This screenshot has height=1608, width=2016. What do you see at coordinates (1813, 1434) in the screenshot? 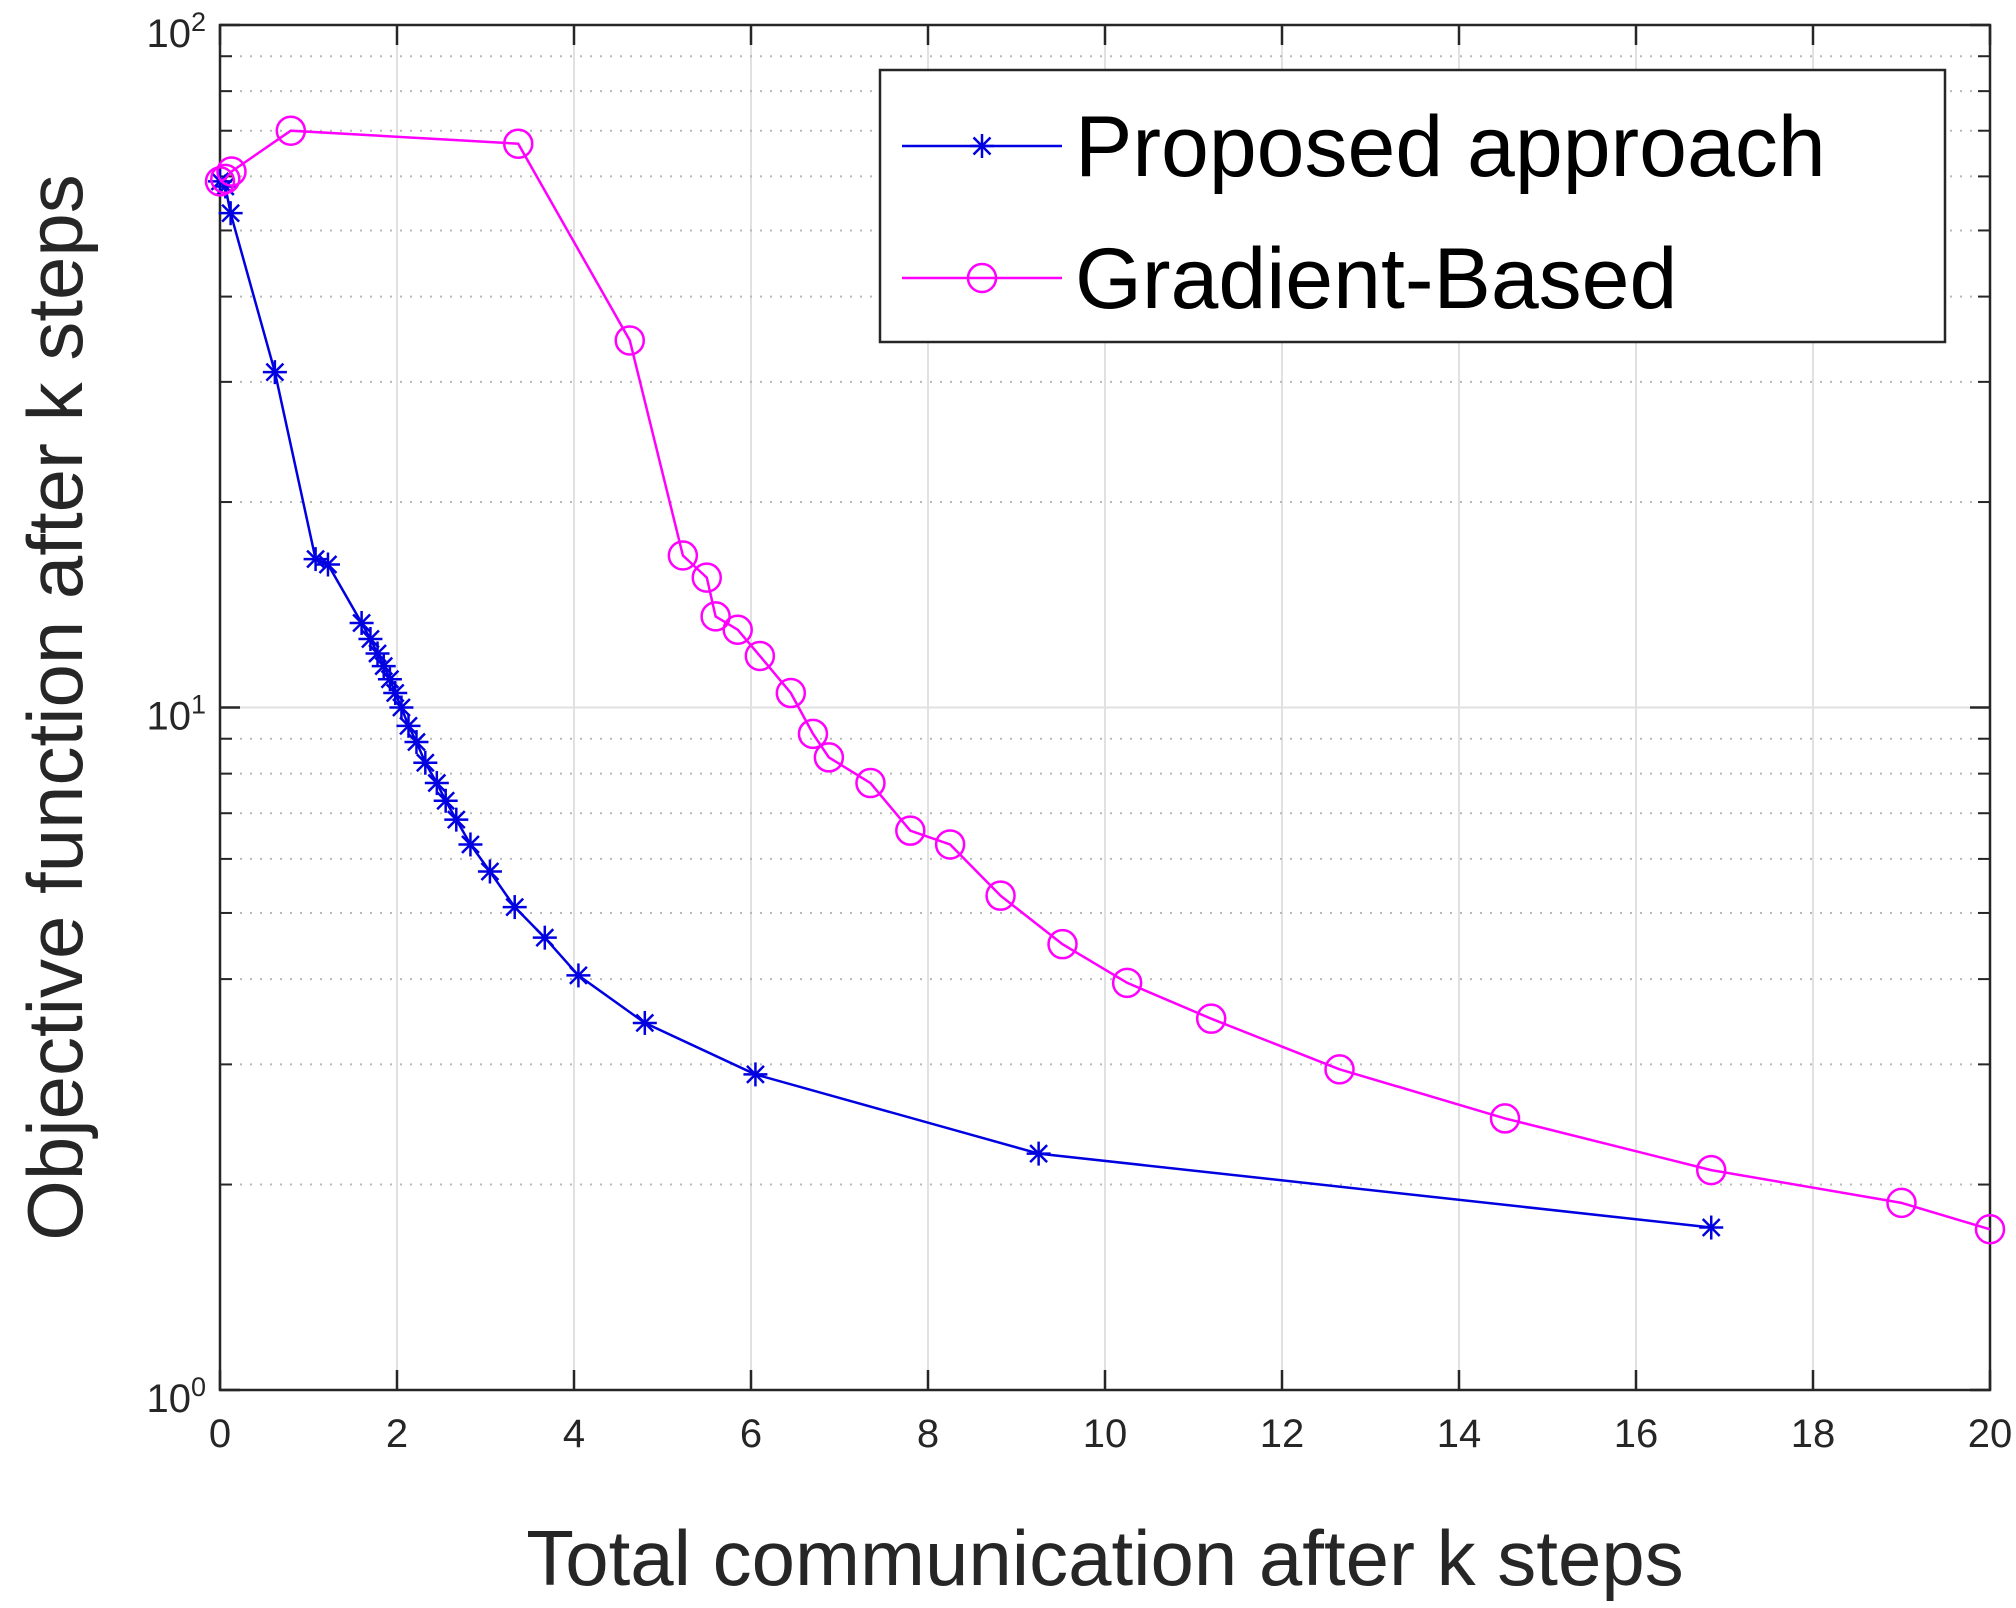
I see `x-tick-label: 18` at bounding box center [1813, 1434].